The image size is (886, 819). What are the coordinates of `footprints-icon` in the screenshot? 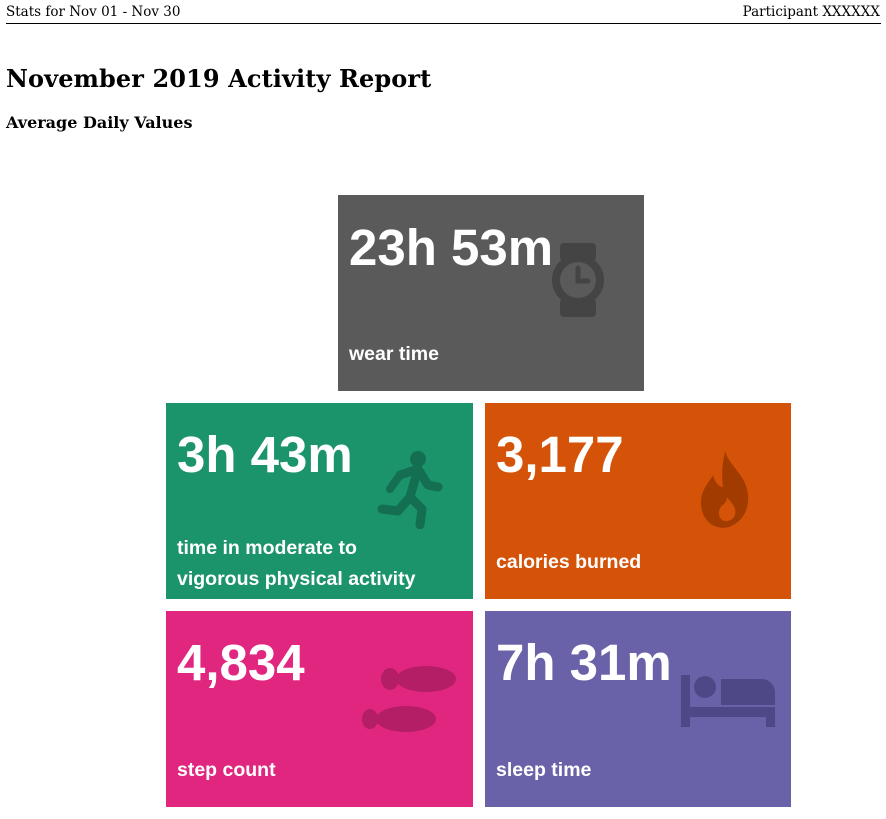 It's located at (409, 699).